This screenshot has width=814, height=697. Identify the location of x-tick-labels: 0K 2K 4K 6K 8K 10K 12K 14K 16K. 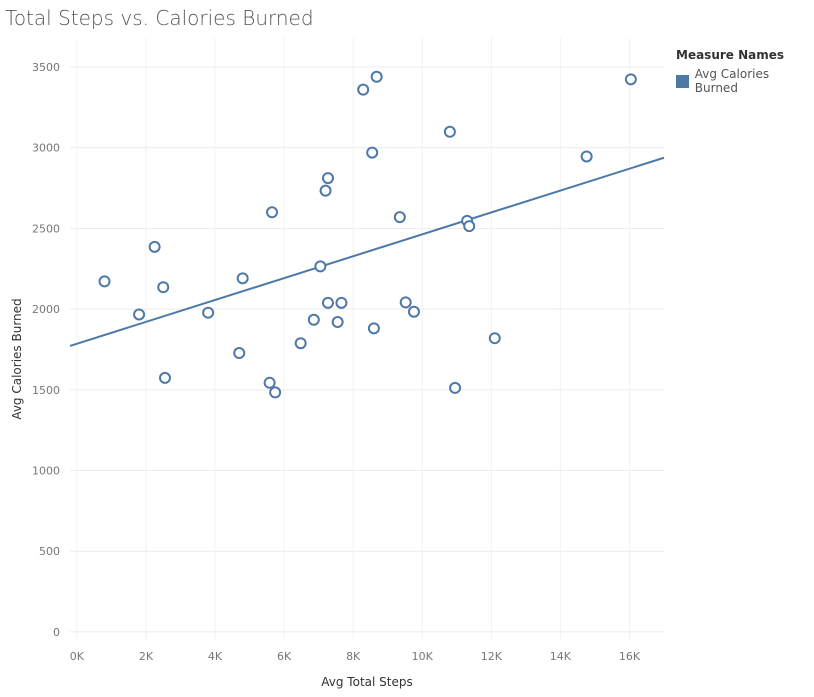
(355, 656).